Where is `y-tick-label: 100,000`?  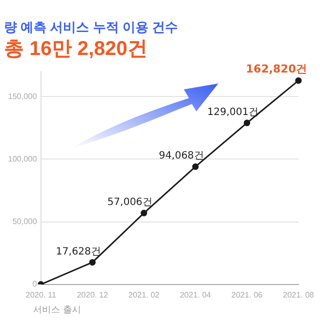 y-tick-label: 100,000 is located at coordinates (23, 159).